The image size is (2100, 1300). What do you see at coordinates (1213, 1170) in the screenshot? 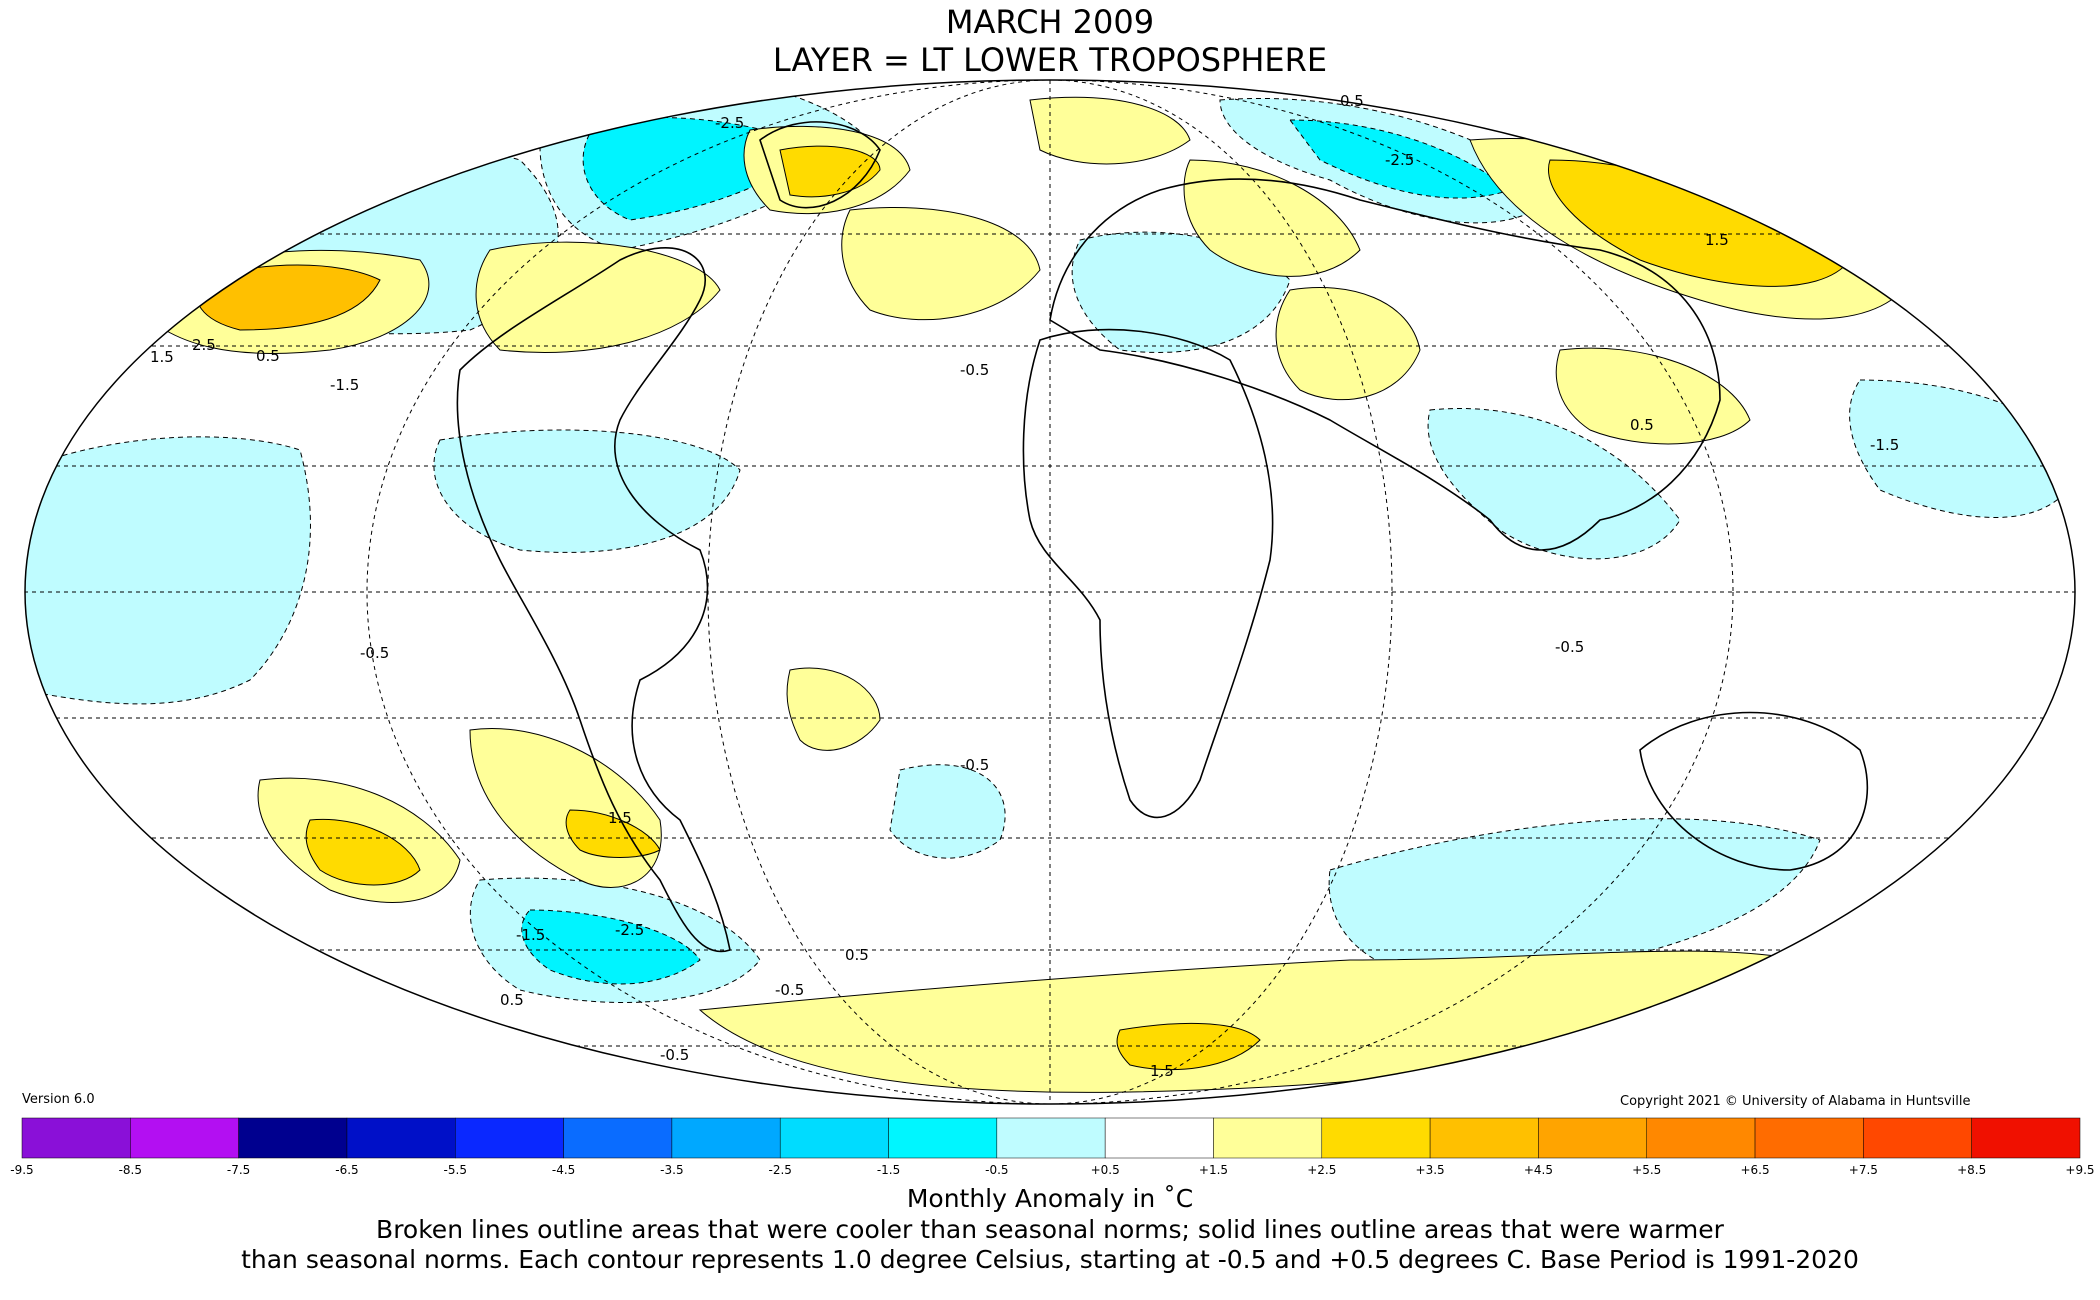
I see `colorbar-tick-label: +1.5` at bounding box center [1213, 1170].